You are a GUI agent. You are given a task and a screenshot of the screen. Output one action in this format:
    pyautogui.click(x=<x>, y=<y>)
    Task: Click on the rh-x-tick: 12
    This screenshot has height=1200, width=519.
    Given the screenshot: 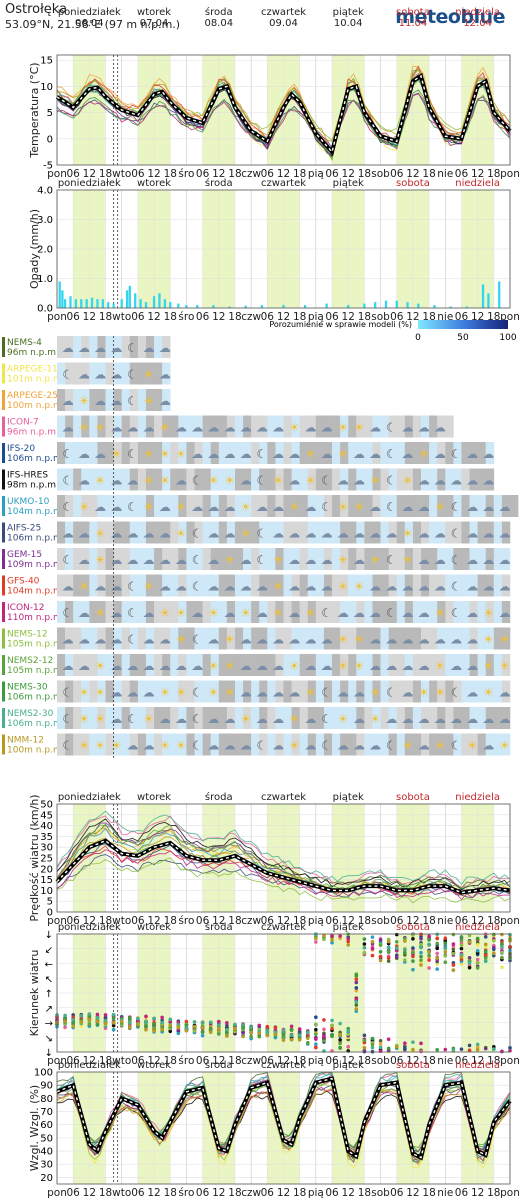 What is the action you would take?
    pyautogui.click(x=412, y=1193)
    